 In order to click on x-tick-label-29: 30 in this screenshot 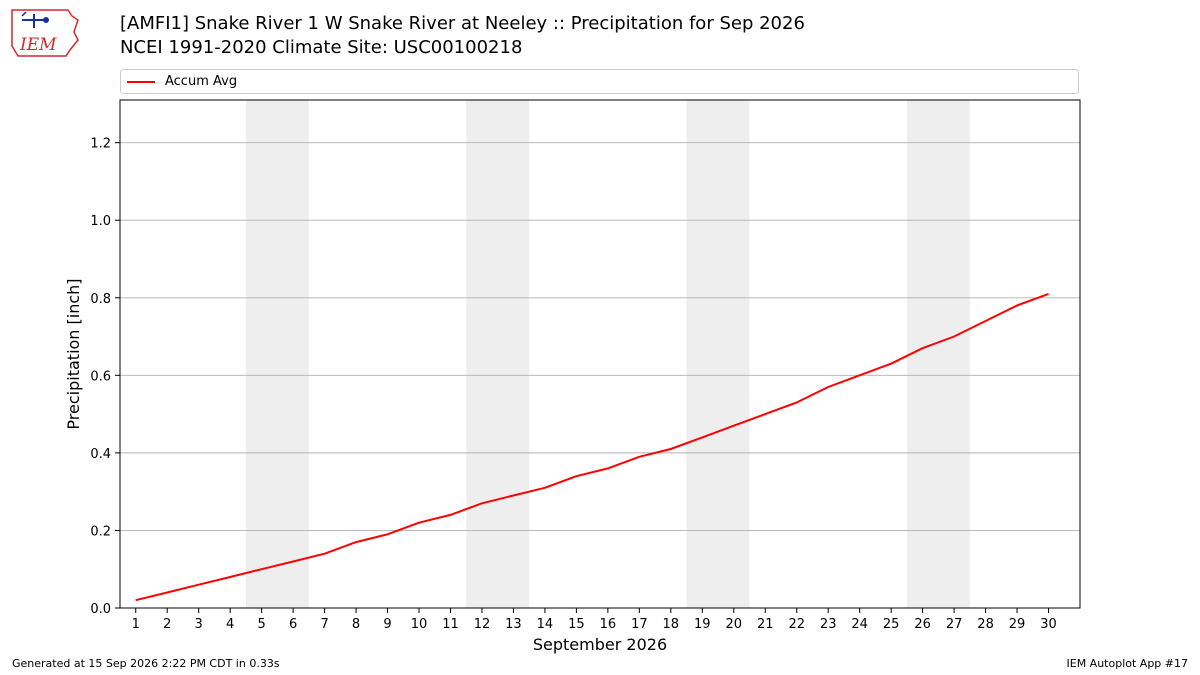, I will do `click(1048, 624)`.